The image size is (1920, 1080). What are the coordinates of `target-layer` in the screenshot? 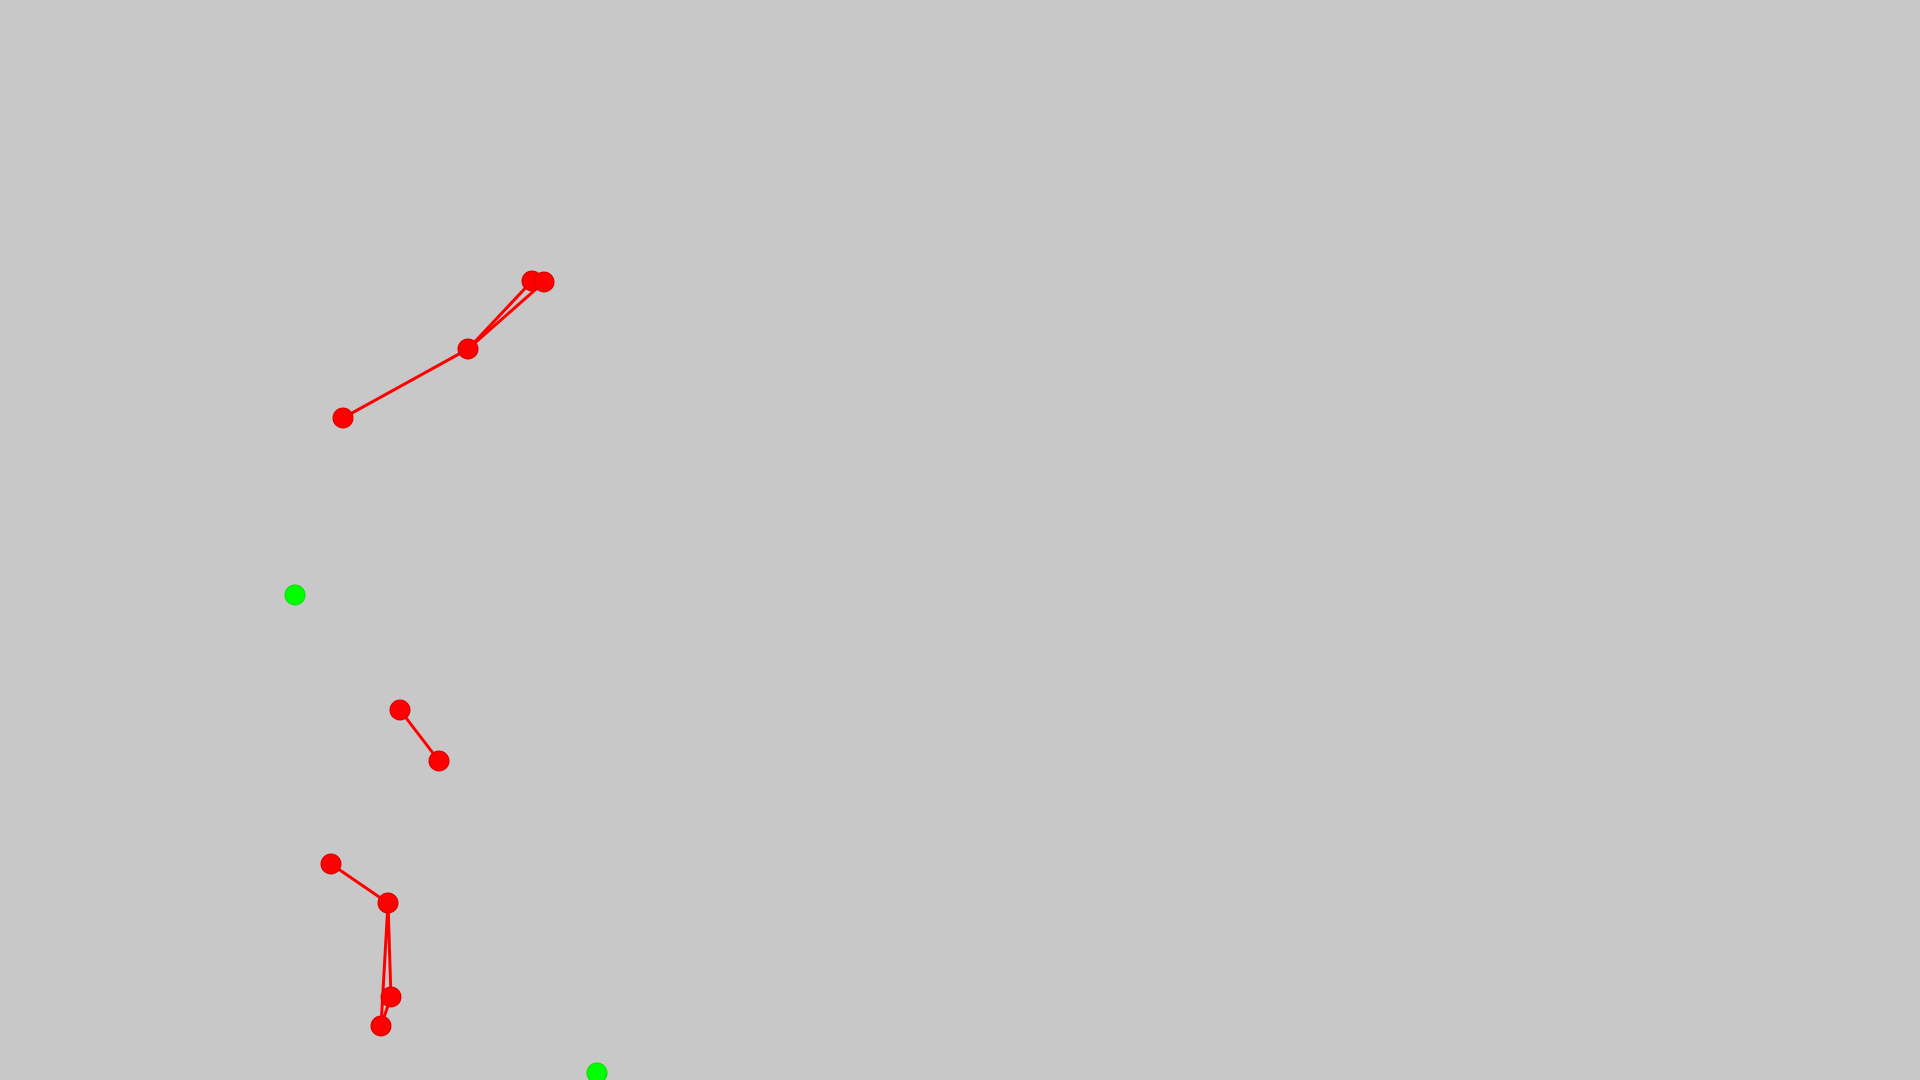 It's located at (446, 832).